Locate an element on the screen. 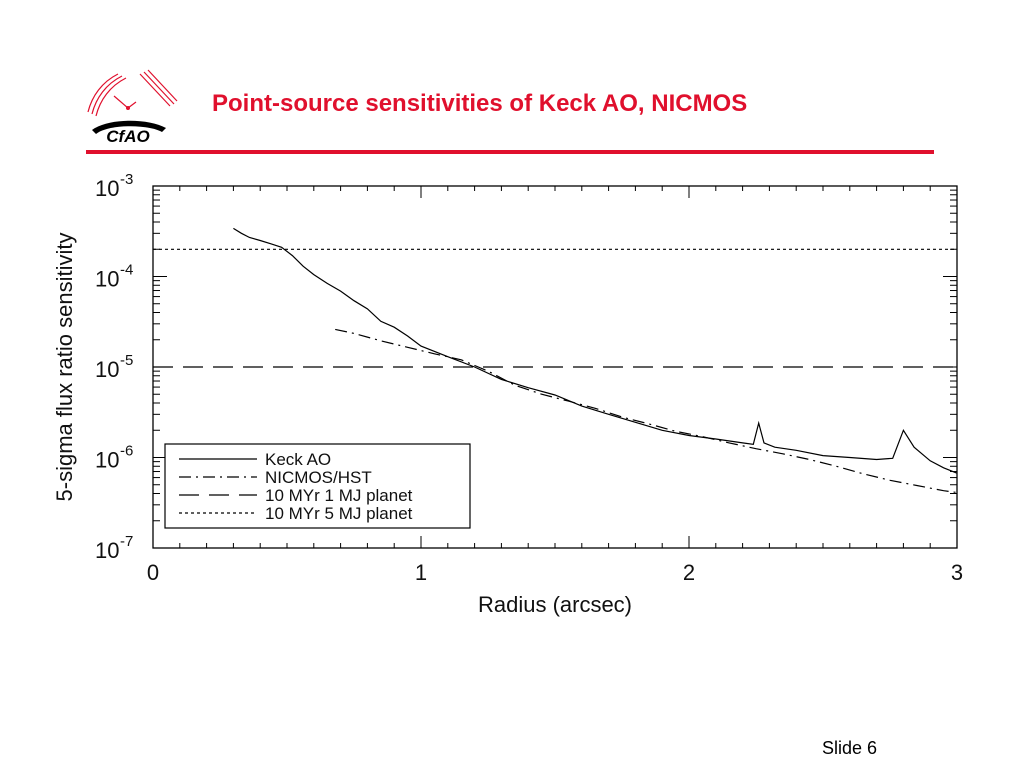  x-tick-labels: 0 1 2 3 is located at coordinates (555, 572).